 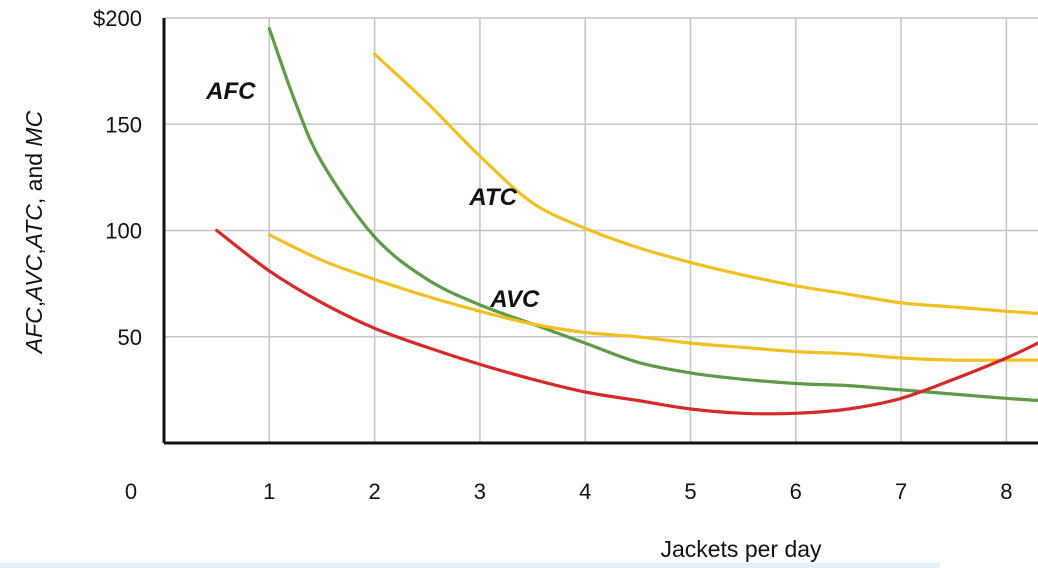 I want to click on y-axis-title-part: AVC, so click(x=34, y=278).